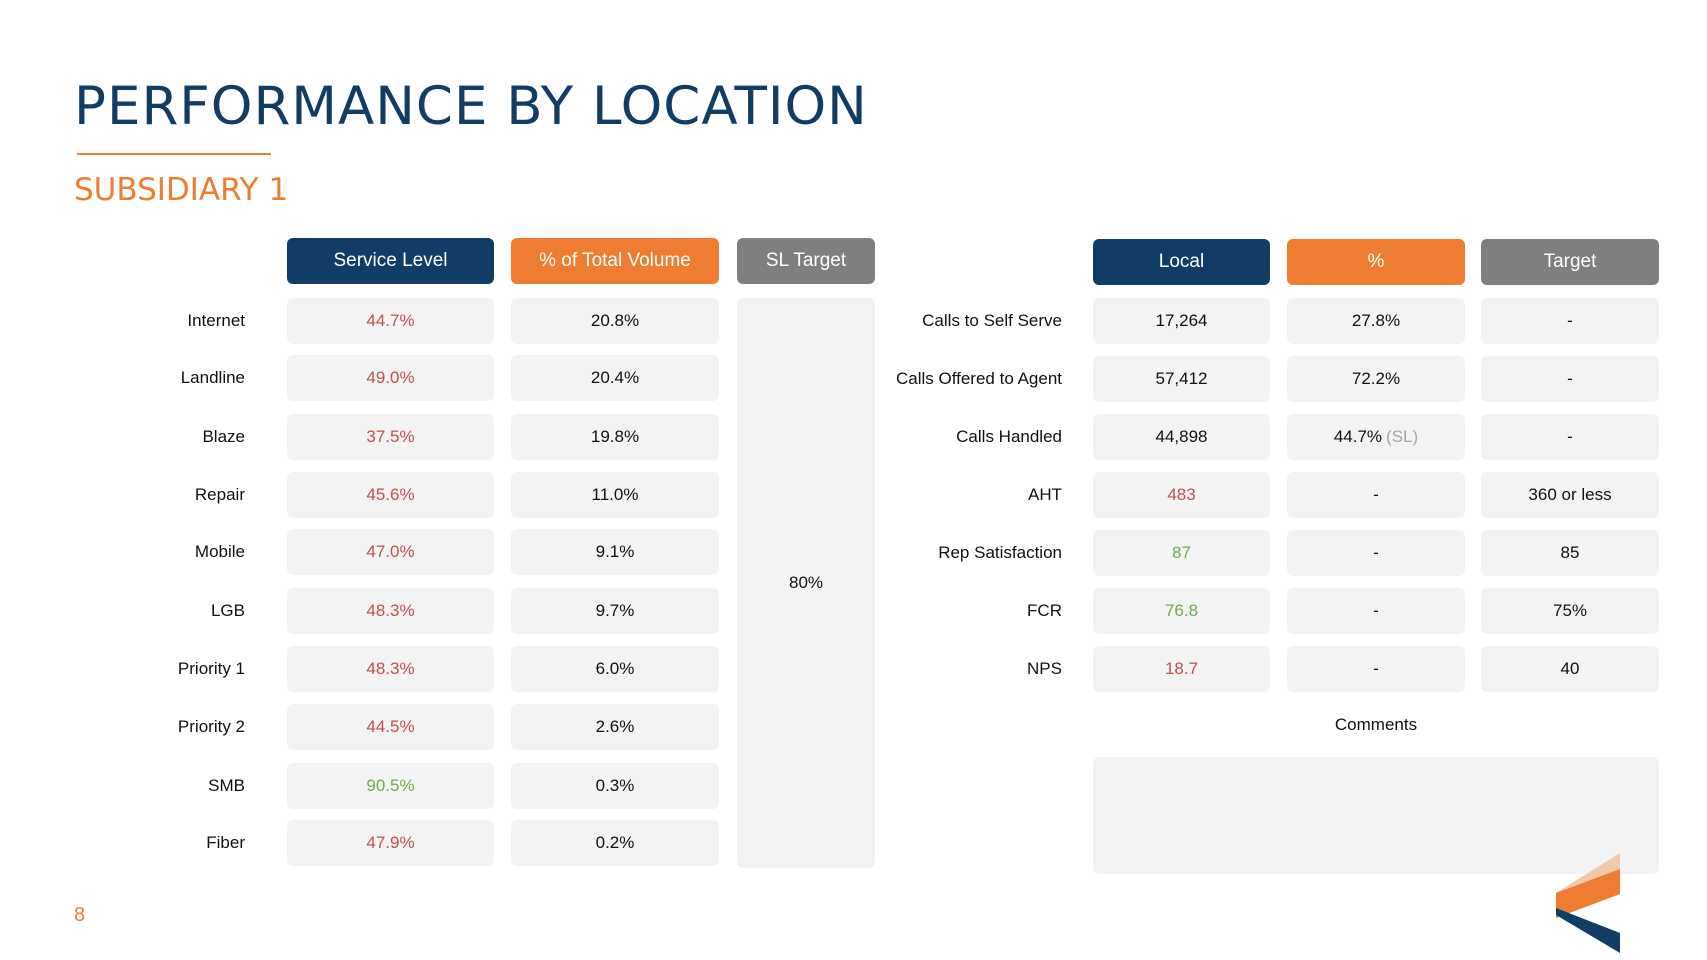  Describe the element at coordinates (211, 668) in the screenshot. I see `location-row-label: Priority 1` at that location.